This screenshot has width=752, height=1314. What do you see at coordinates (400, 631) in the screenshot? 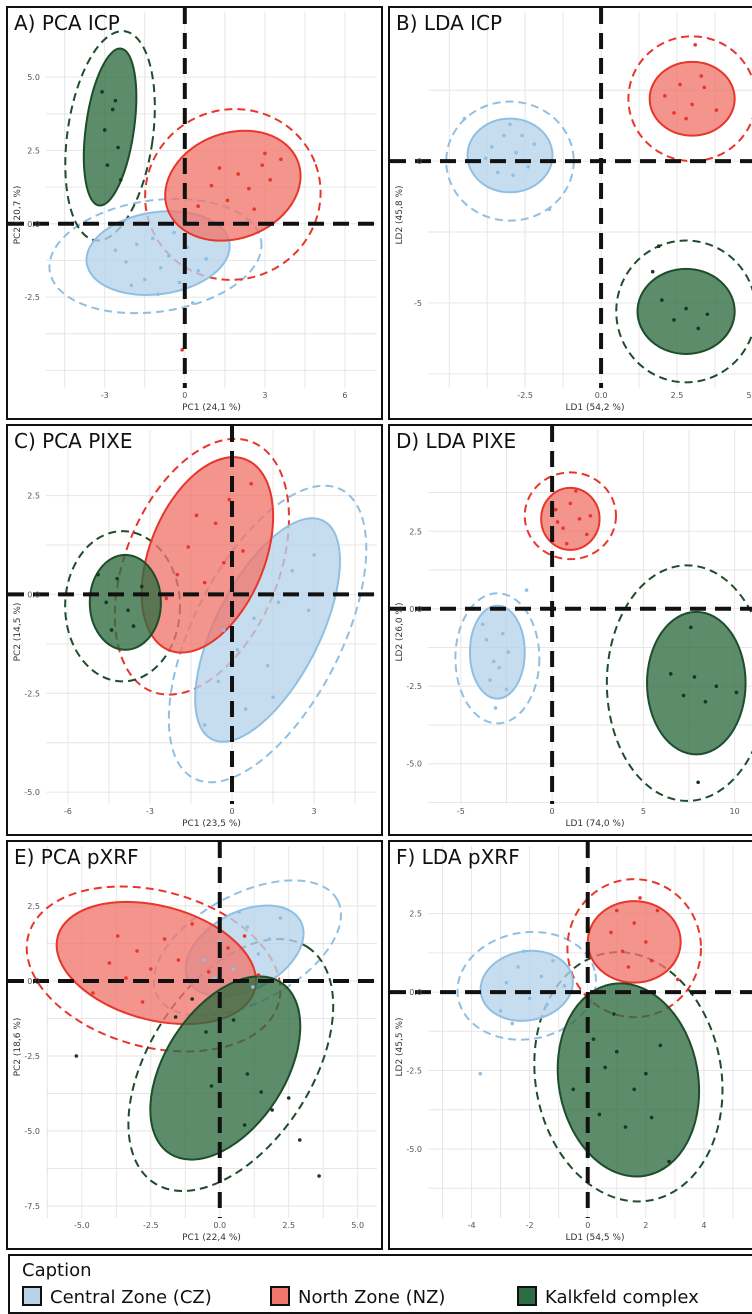
I see `y-axis-label: LD2 (26,0 %)` at bounding box center [400, 631].